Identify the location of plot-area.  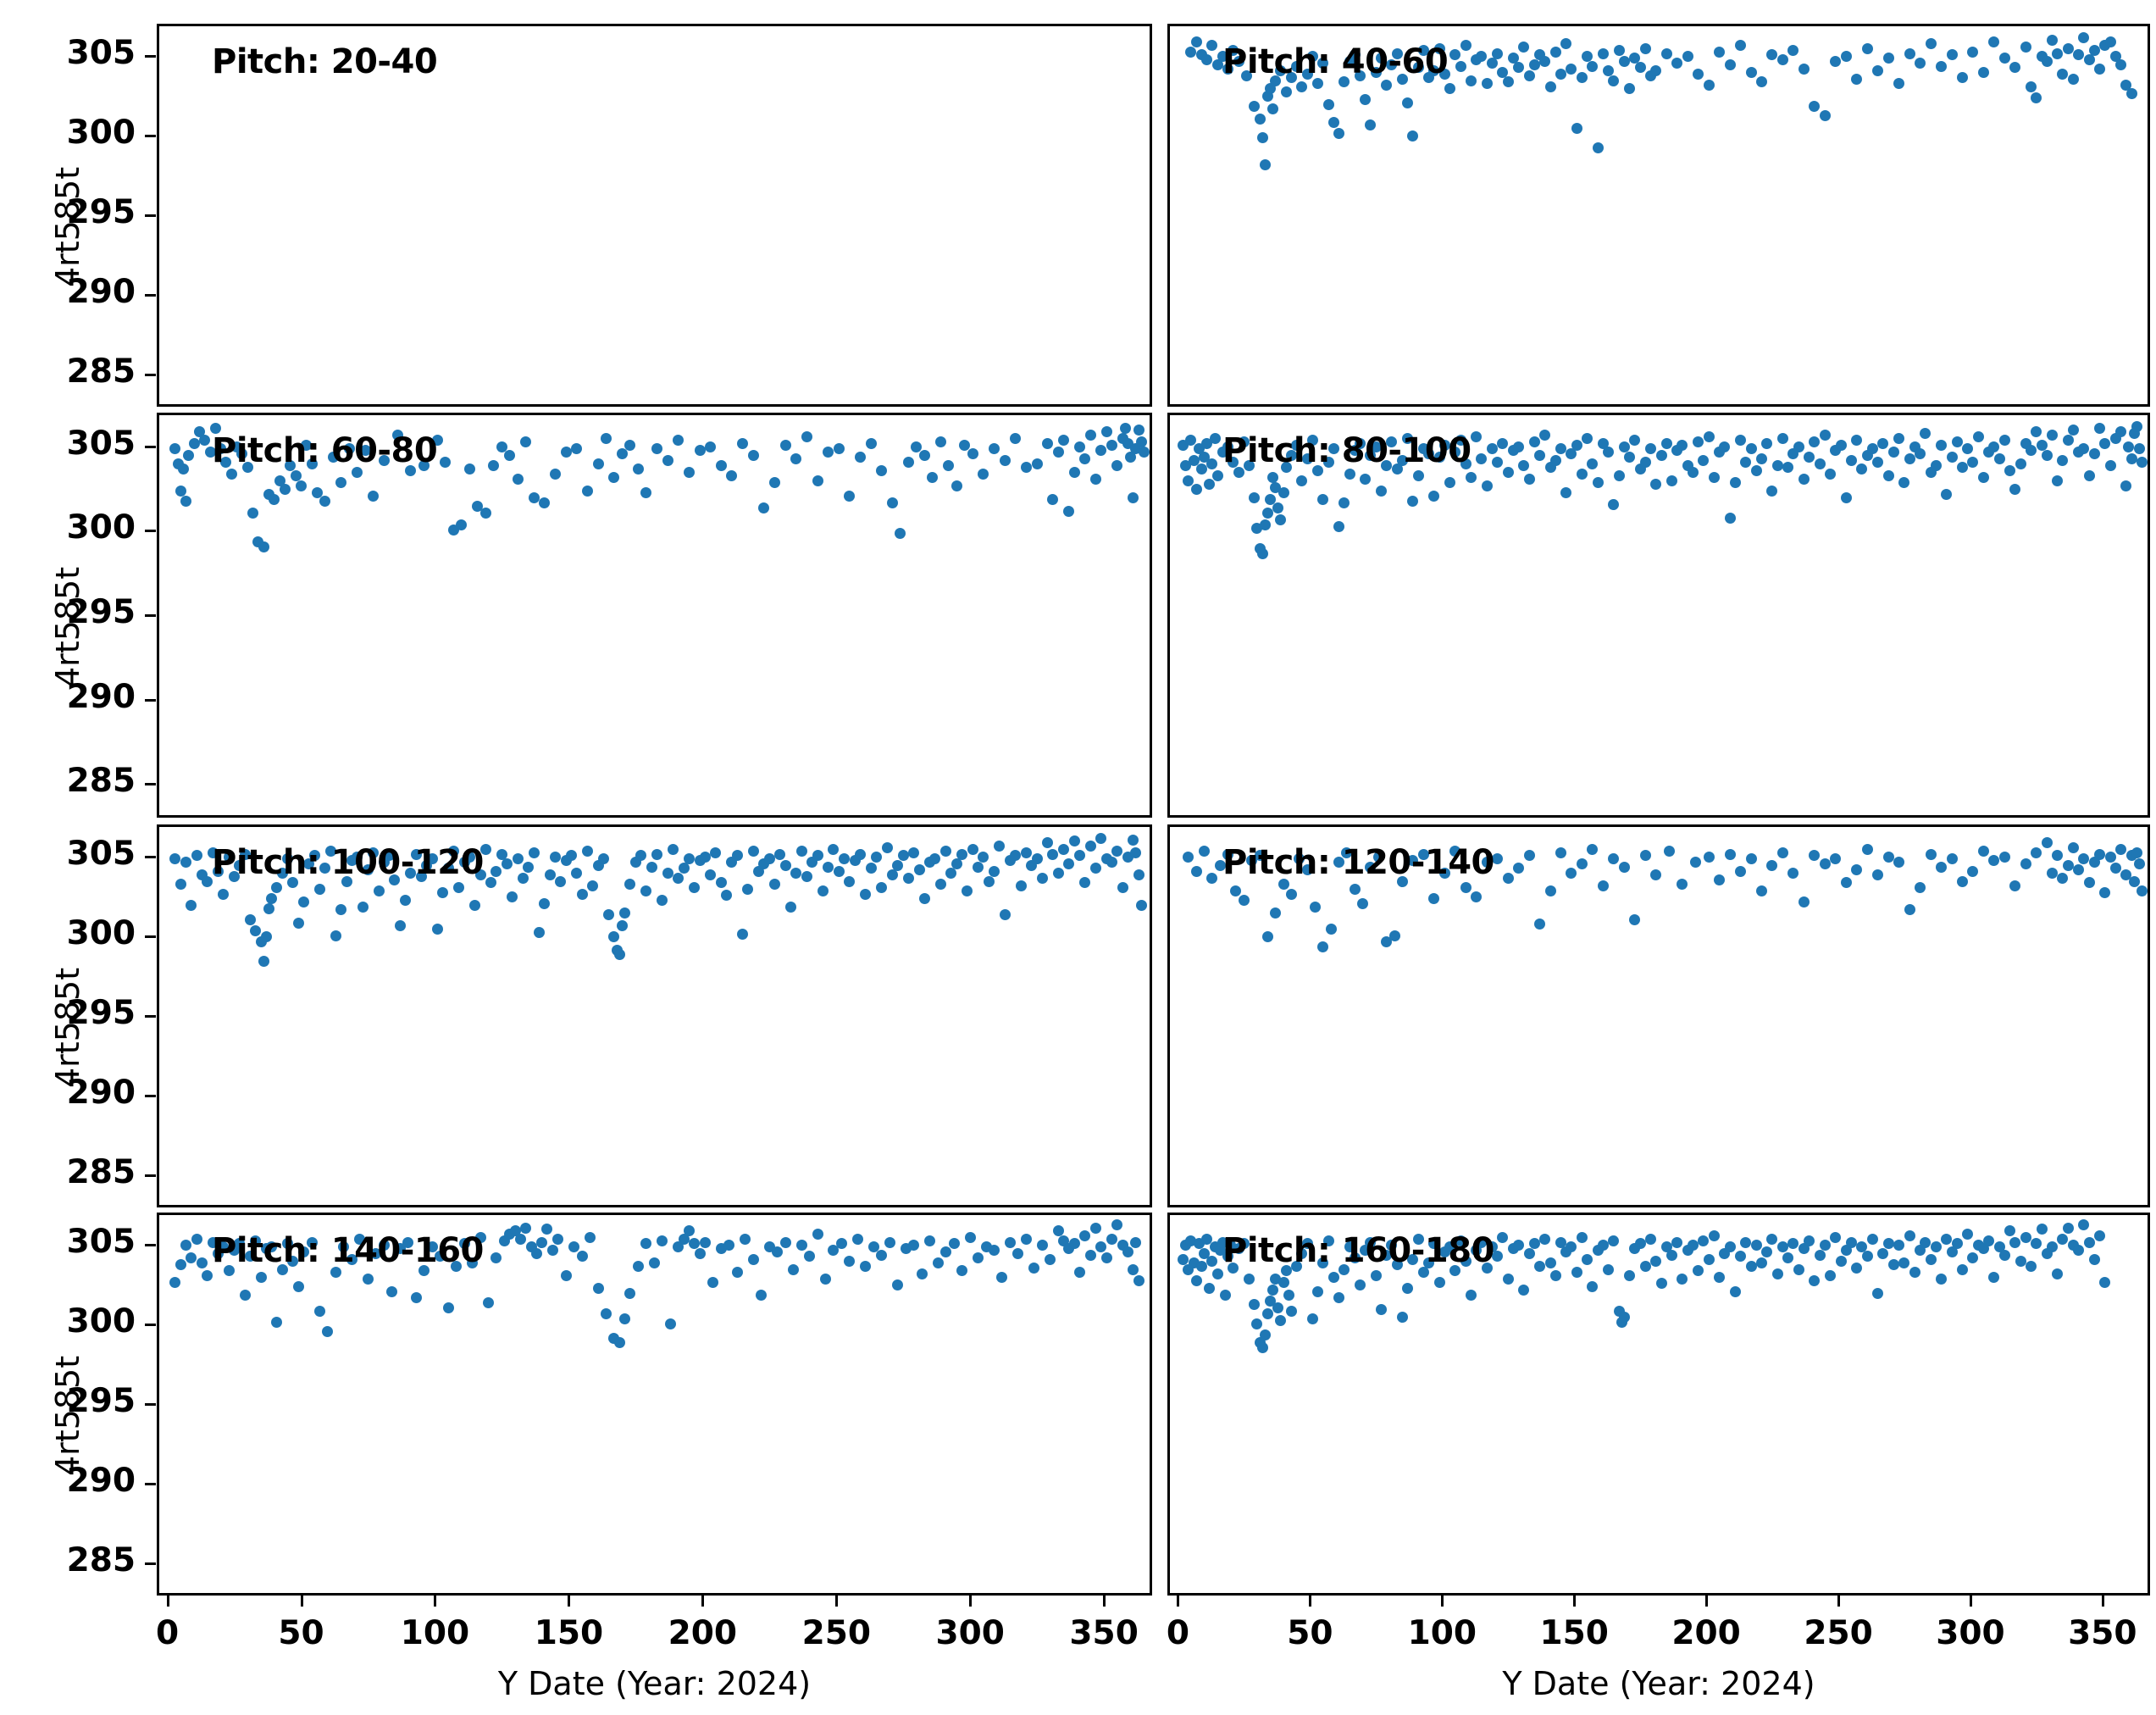
(1659, 615).